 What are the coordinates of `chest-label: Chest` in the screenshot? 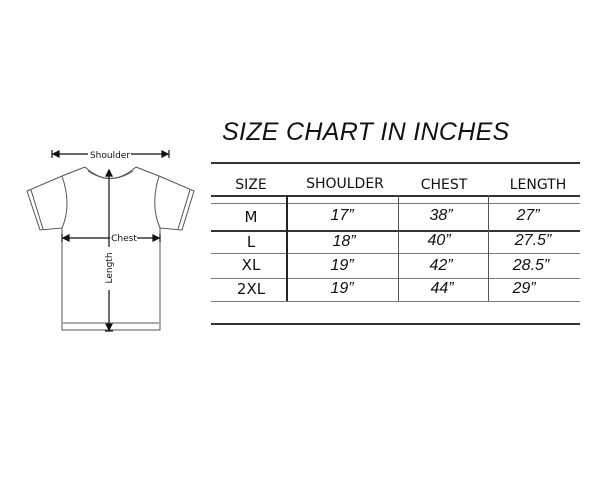 It's located at (124, 239).